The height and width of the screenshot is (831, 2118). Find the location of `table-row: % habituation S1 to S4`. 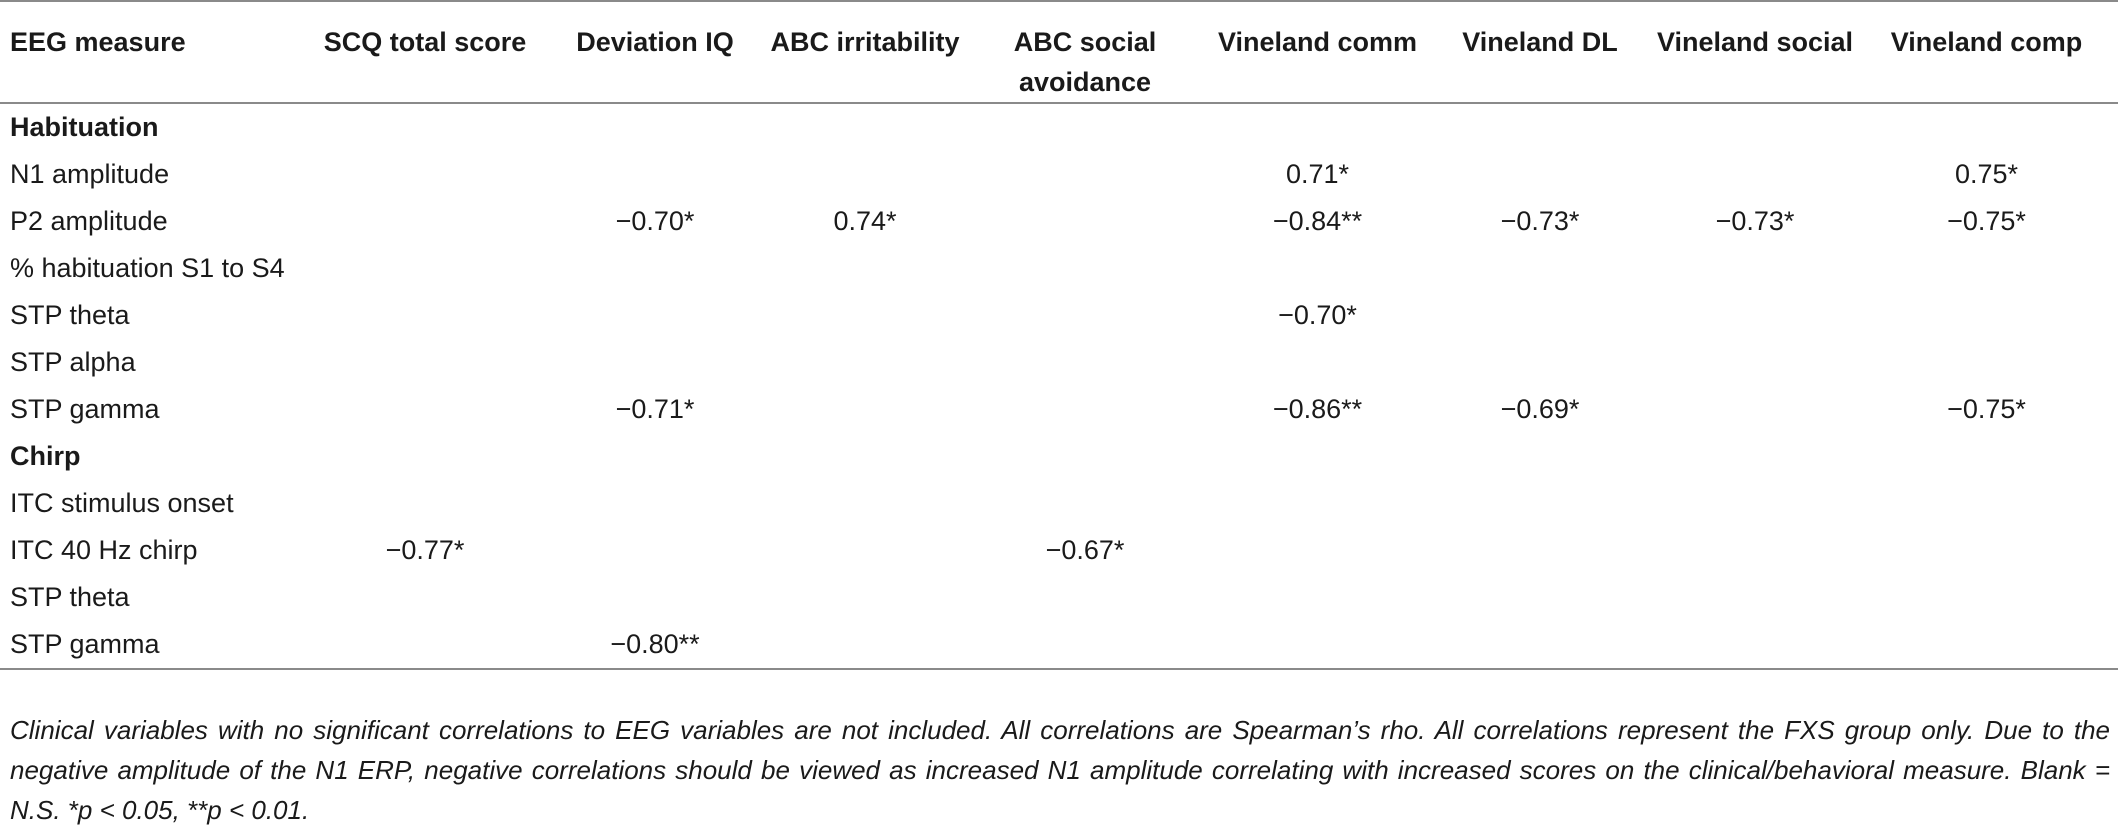

table-row: % habituation S1 to S4 is located at coordinates (1059, 268).